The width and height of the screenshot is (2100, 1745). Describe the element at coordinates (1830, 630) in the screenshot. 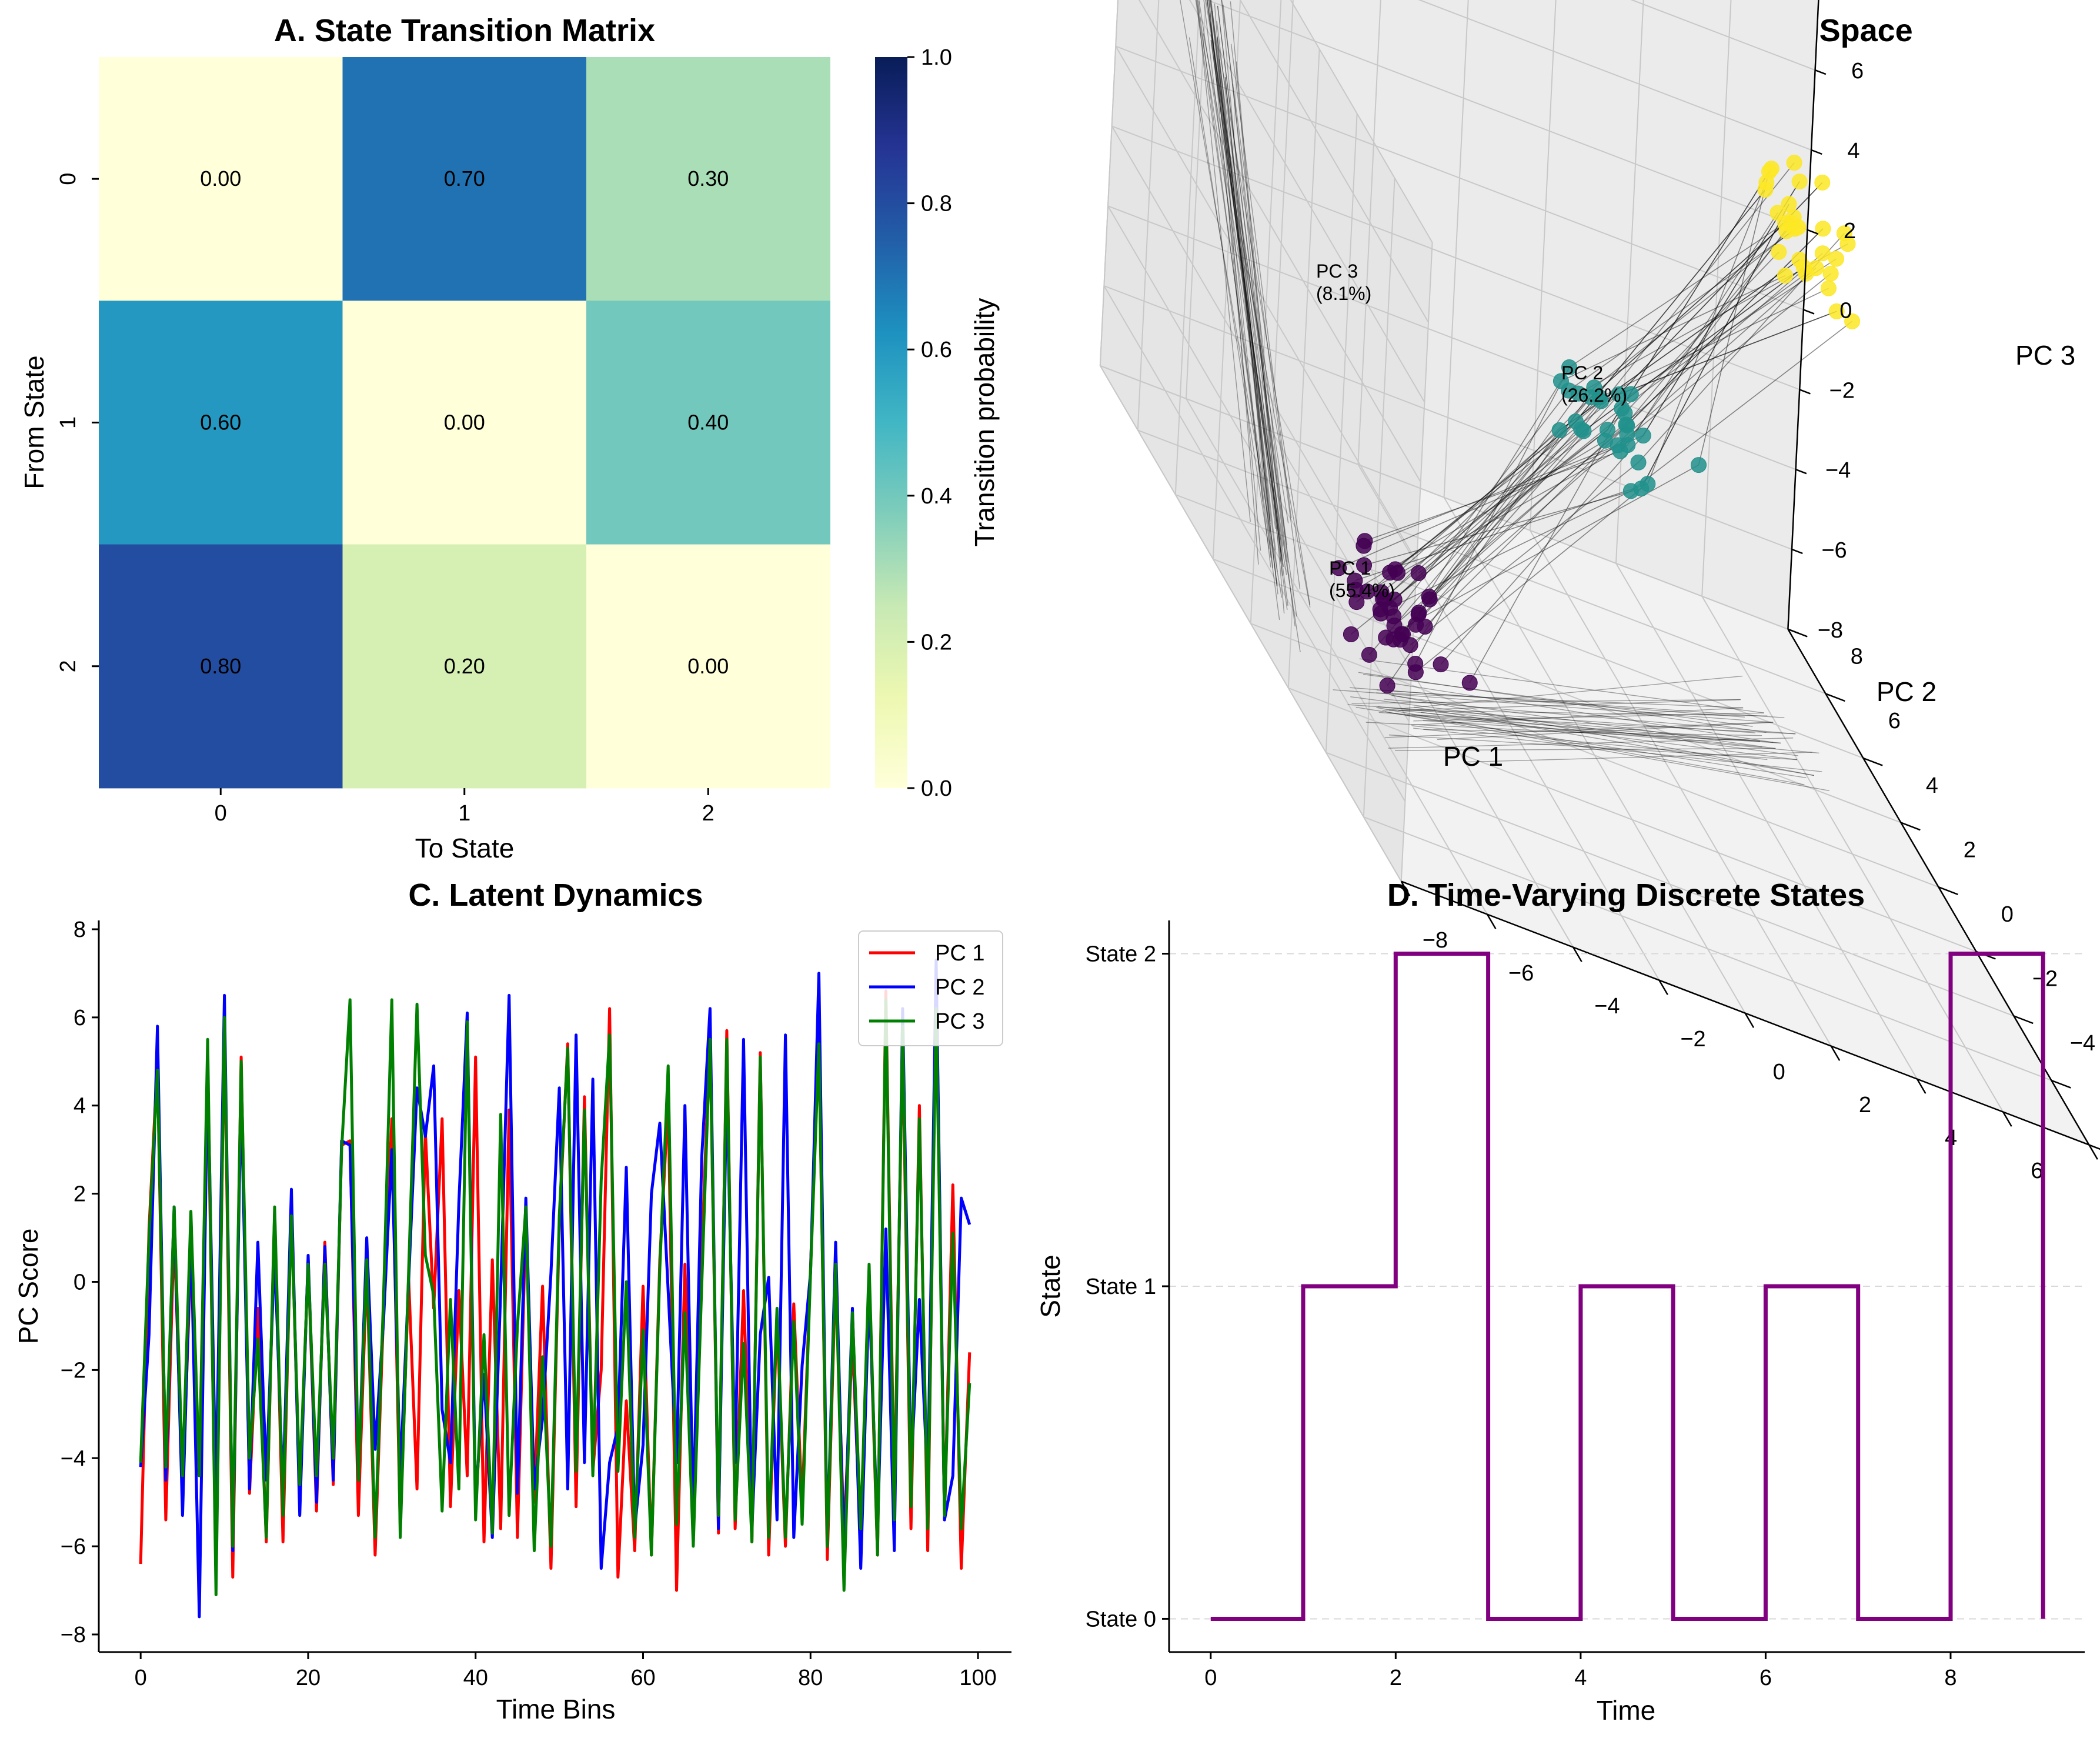

I see `pc3-tick-label: −8` at that location.